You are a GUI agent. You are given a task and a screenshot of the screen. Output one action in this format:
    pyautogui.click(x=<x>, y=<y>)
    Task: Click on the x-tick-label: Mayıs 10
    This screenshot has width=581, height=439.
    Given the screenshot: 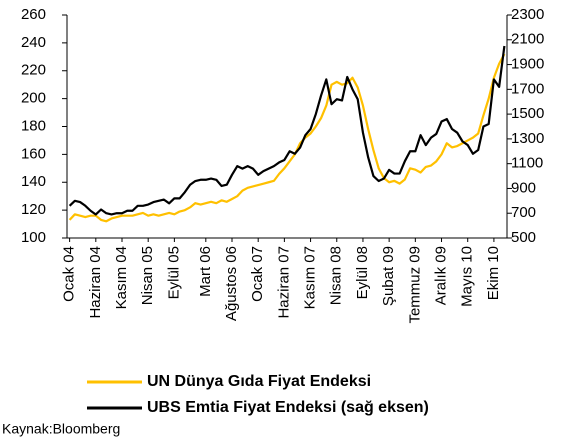 What is the action you would take?
    pyautogui.click(x=467, y=276)
    